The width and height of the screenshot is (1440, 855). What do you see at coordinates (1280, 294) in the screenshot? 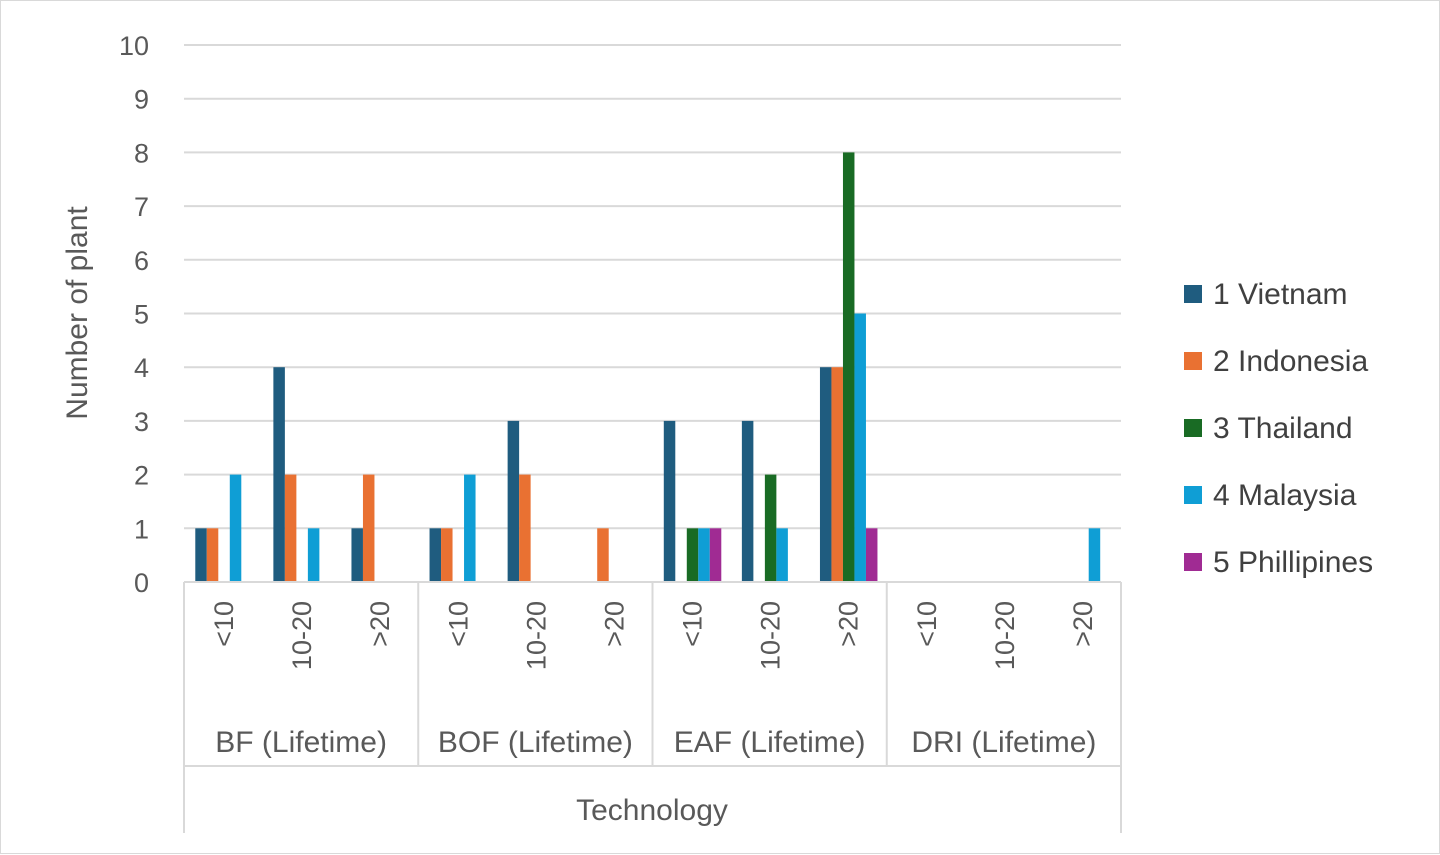
I see `legend-label: 1 Vietnam` at bounding box center [1280, 294].